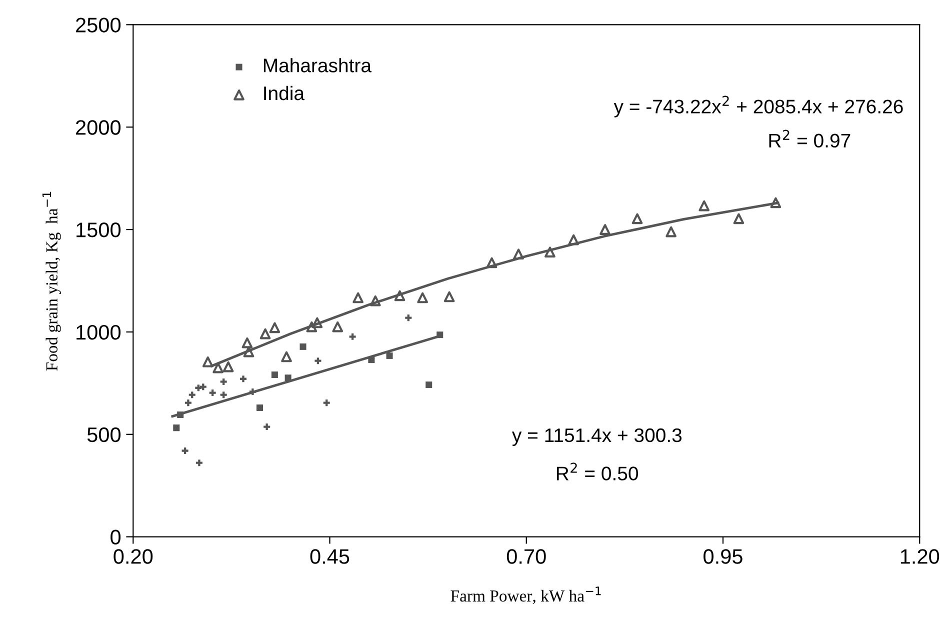 The image size is (951, 633). What do you see at coordinates (98, 332) in the screenshot?
I see `y-tick-label: 1000` at bounding box center [98, 332].